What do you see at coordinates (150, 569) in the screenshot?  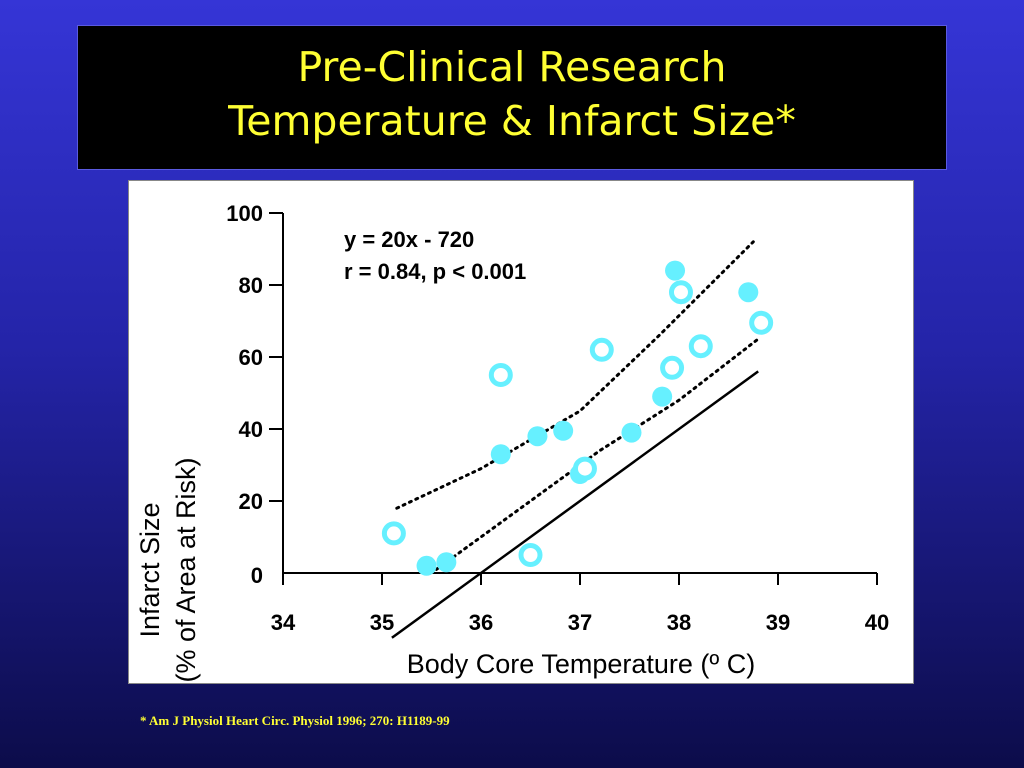 I see `y-axis-label-line-1: Infarct Size` at bounding box center [150, 569].